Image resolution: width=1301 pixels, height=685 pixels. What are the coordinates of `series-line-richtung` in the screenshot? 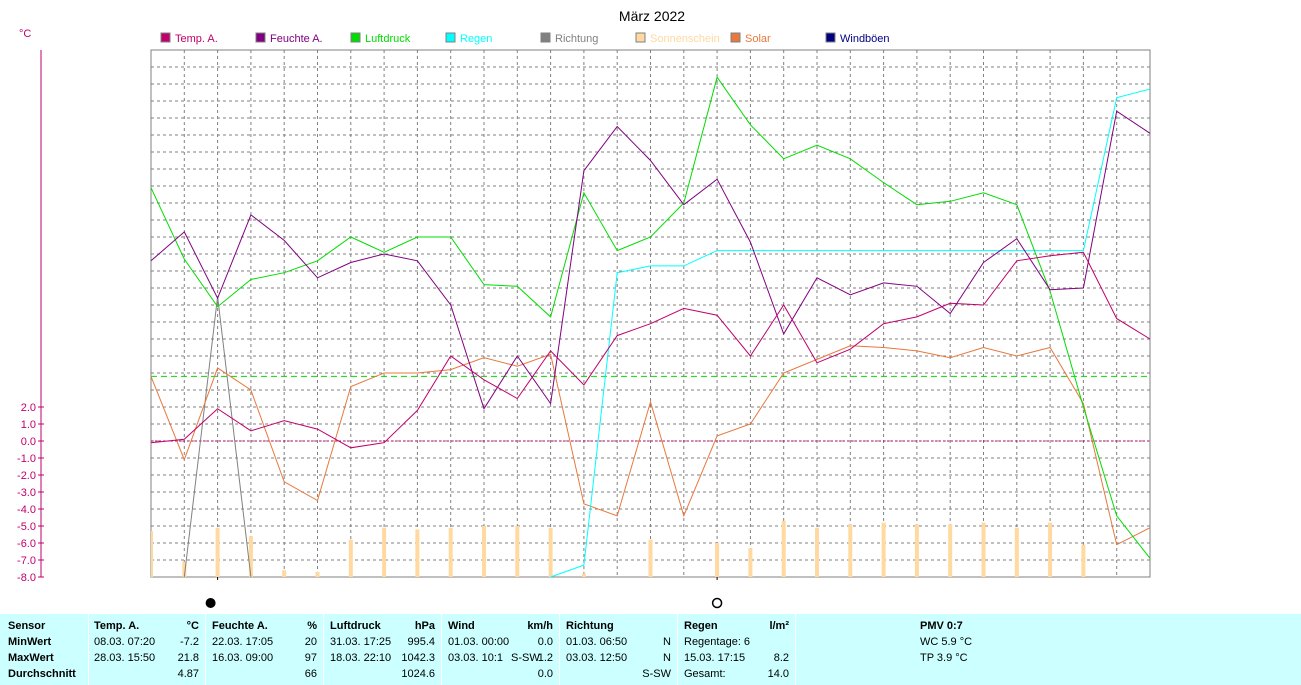 It's located at (217, 437).